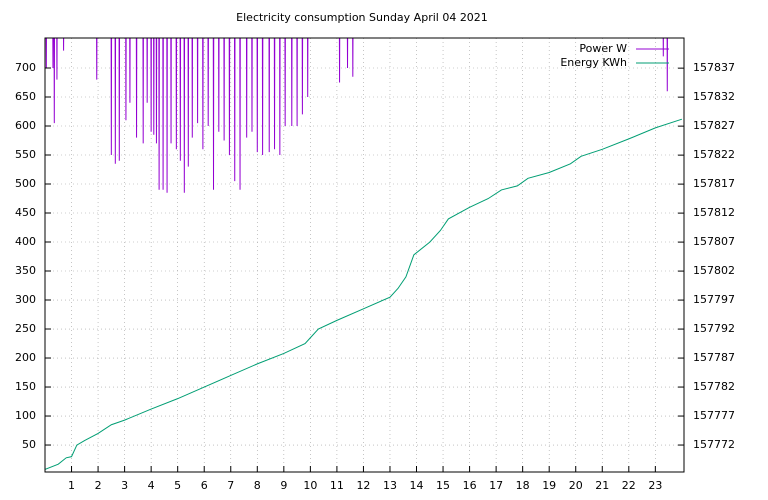 Image resolution: width=768 pixels, height=500 pixels. Describe the element at coordinates (204, 485) in the screenshot. I see `x-tick-label: 6` at that location.